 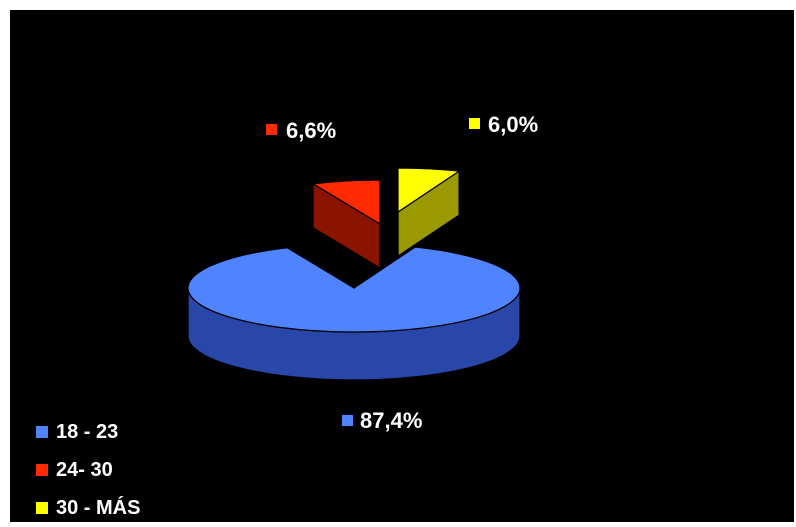 I want to click on data-label-marker-30-mas, so click(x=474, y=123).